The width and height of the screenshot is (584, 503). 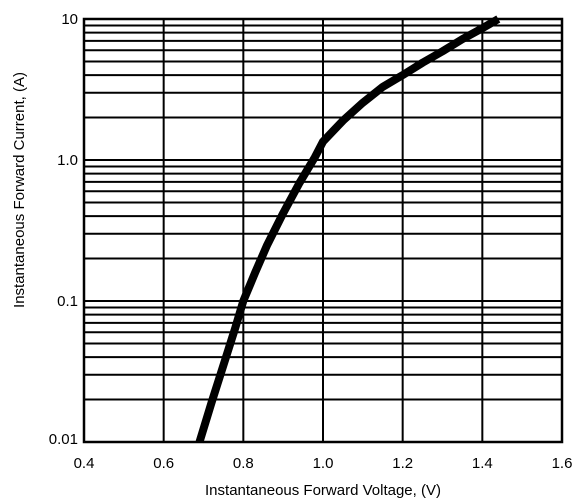 I want to click on x-tick-labels: 0.4 0.6 0.8 1.0 1.2 1.4 1.6, so click(x=323, y=463).